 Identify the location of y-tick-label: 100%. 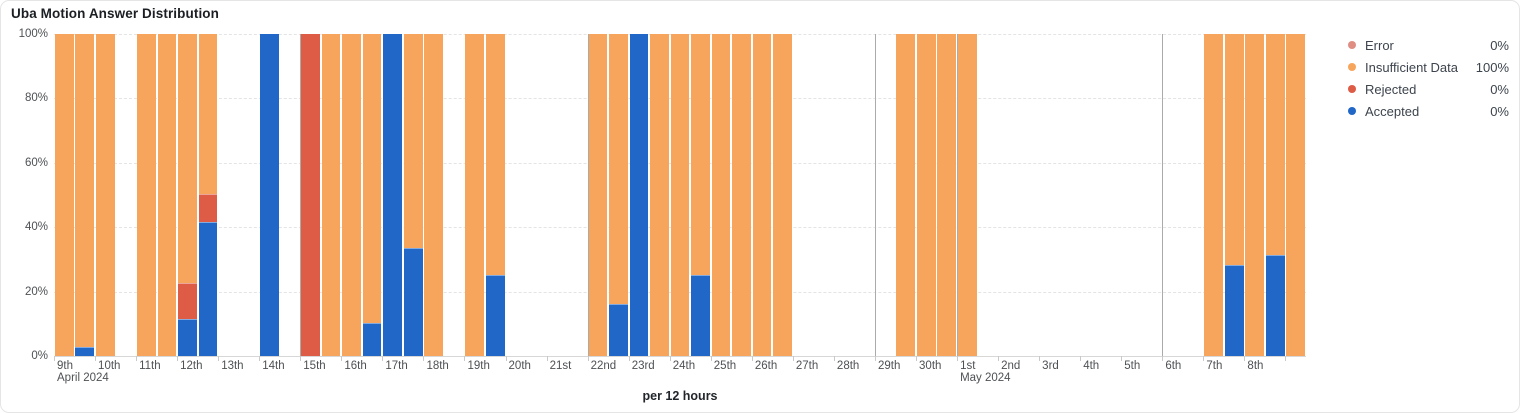
(33, 34).